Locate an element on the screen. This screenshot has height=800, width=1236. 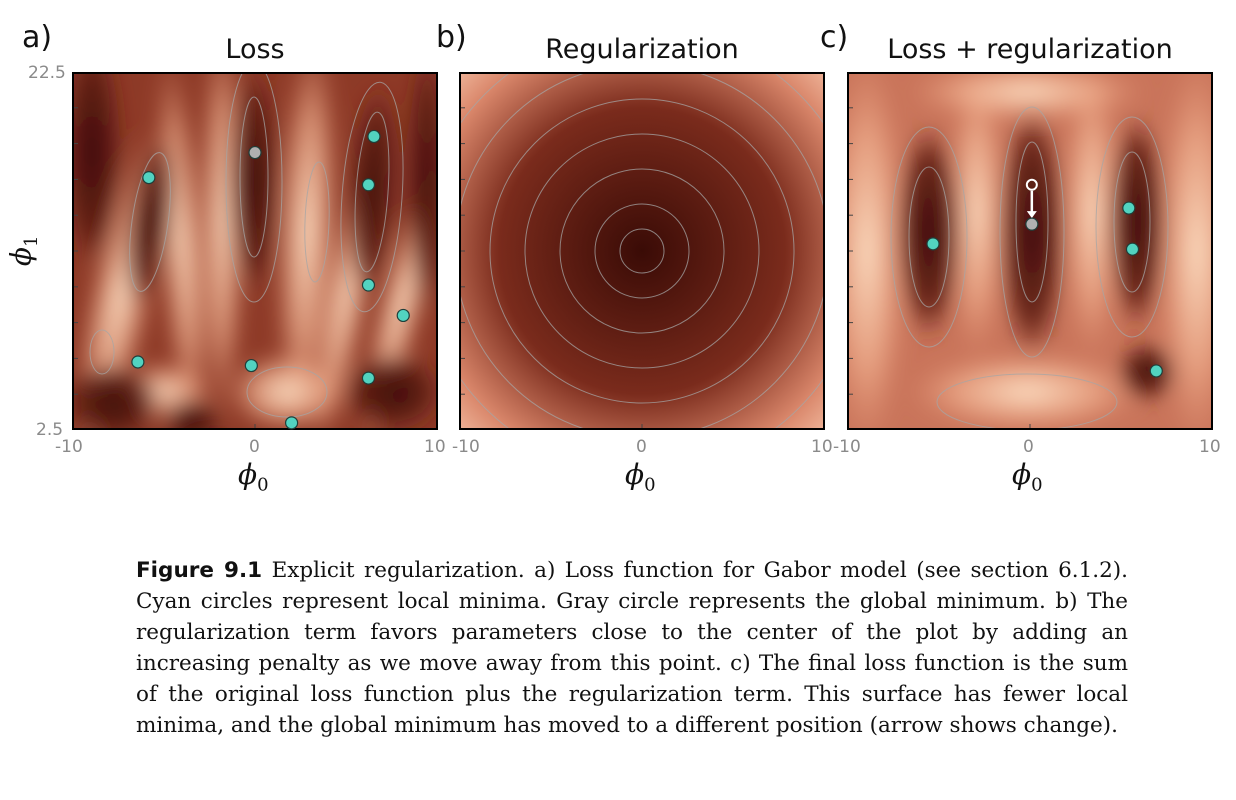
regularization-surface is located at coordinates (642, 251).